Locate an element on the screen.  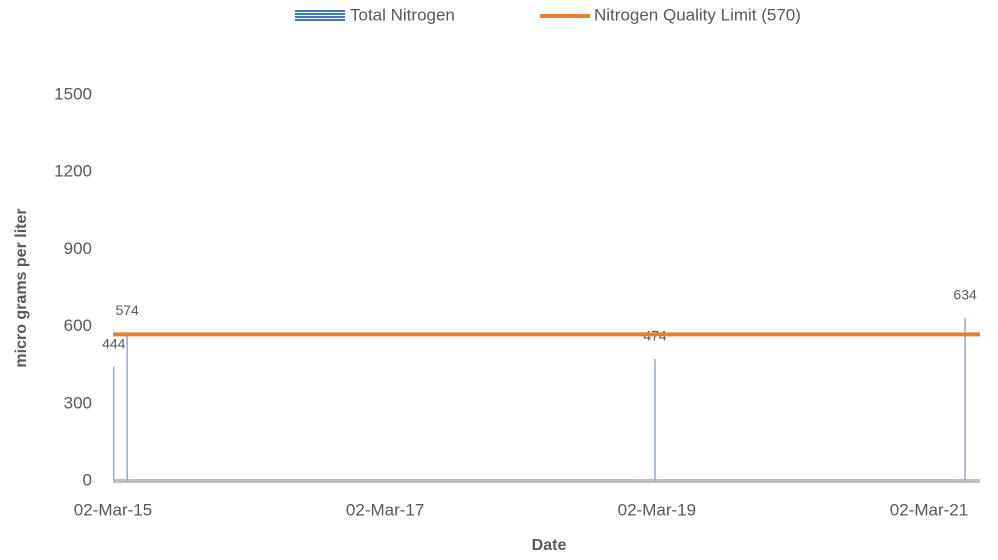
y-tick-label: 600 is located at coordinates (78, 325).